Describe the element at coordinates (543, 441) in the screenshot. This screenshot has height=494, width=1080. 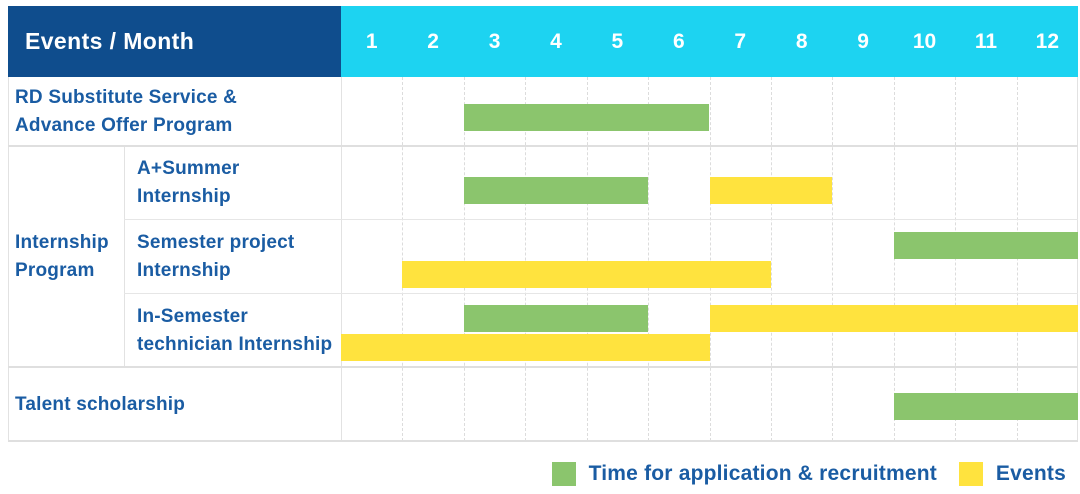
I see `table-bottom-border` at that location.